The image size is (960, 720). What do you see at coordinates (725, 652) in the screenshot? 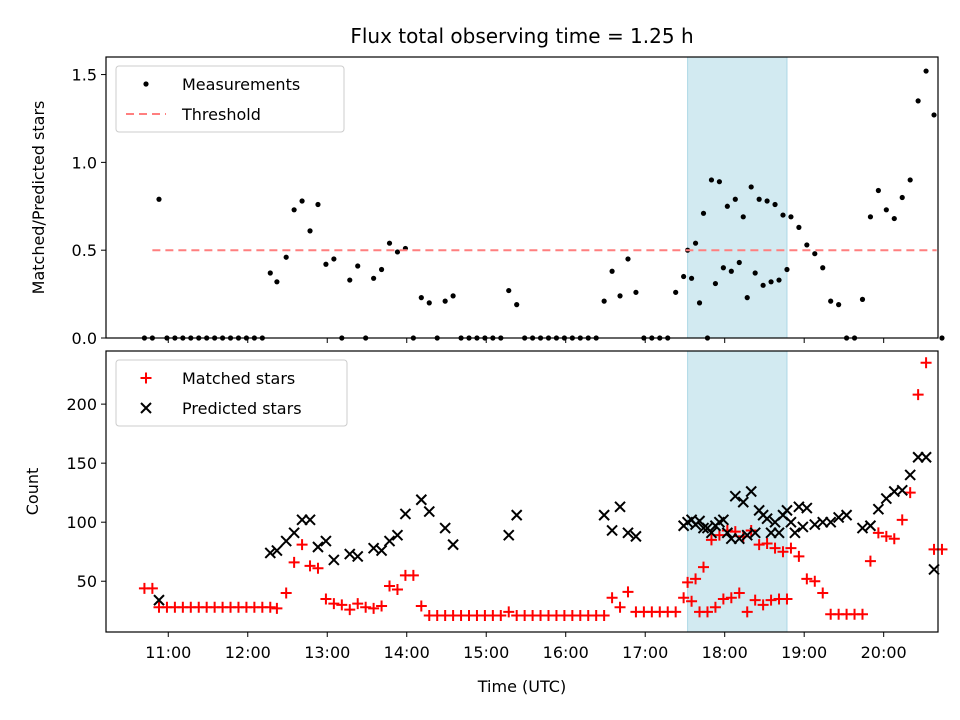
I see `x-tick-label: 18:00` at bounding box center [725, 652].